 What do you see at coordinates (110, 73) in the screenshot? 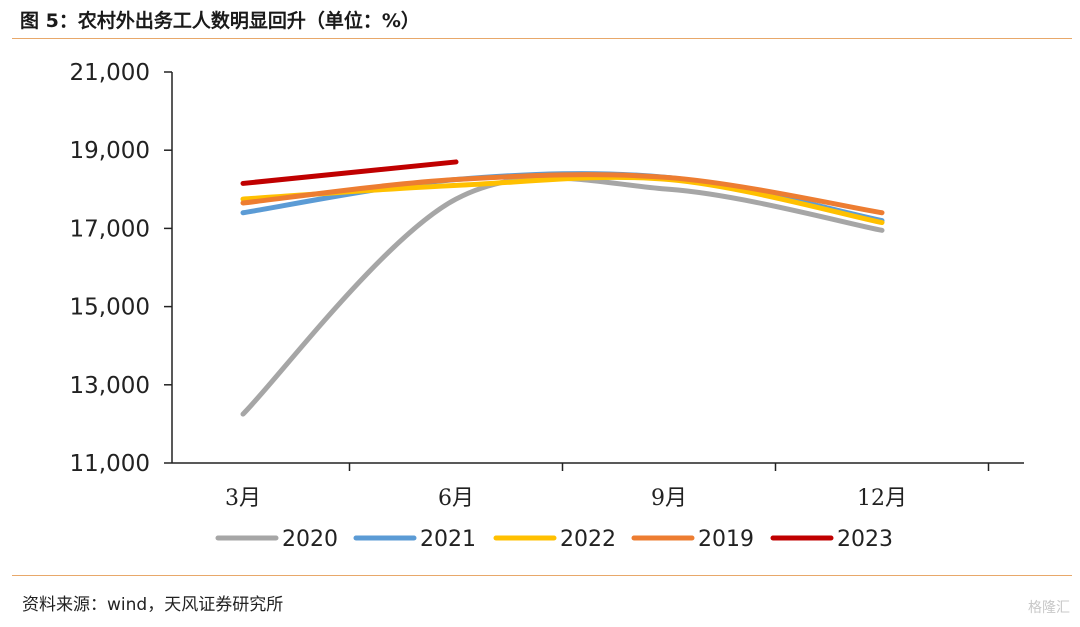
I see `y-tick-label: 21,000` at bounding box center [110, 73].